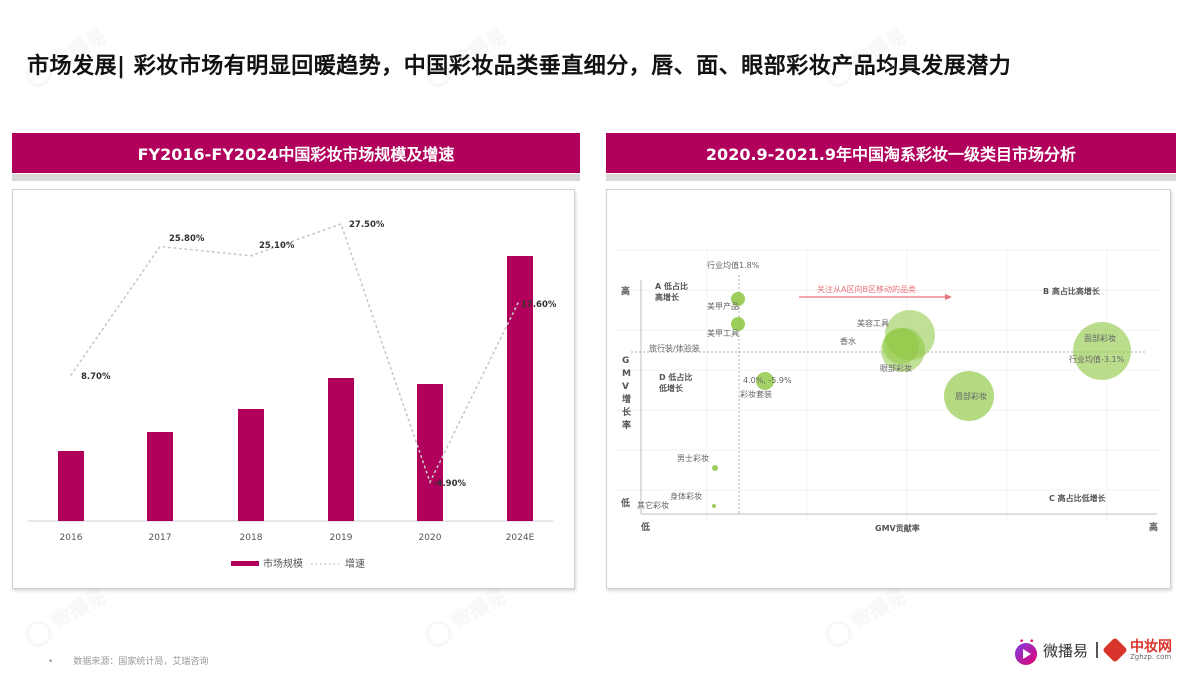 Image resolution: width=1200 pixels, height=675 pixels. What do you see at coordinates (866, 289) in the screenshot?
I see `trend-arrow-label: 关注从A区向B区移动的品类` at bounding box center [866, 289].